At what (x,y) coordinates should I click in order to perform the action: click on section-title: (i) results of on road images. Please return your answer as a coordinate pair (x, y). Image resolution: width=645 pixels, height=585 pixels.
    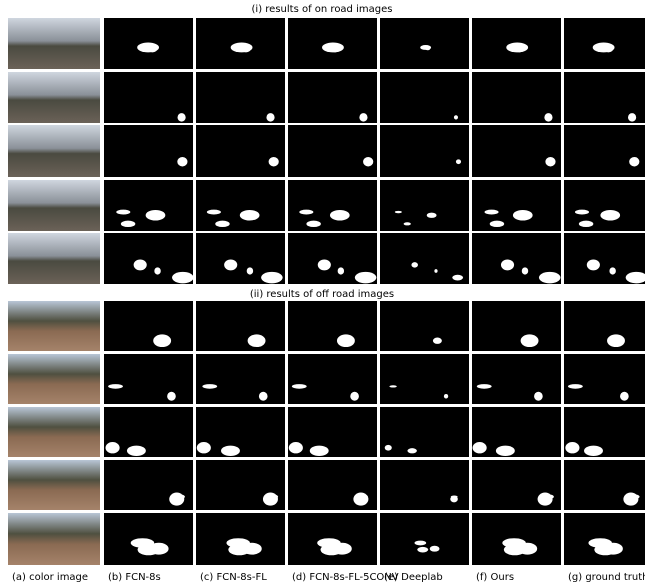
    Looking at the image, I should click on (322, 9).